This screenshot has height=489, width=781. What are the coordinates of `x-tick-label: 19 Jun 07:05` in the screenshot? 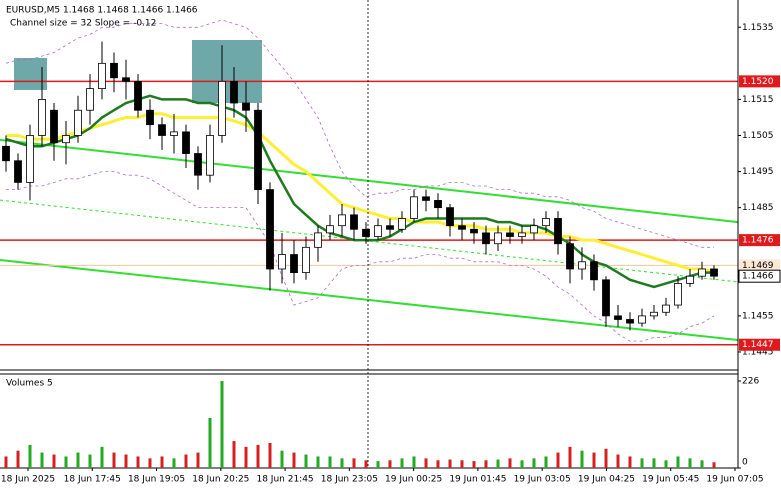 It's located at (734, 480).